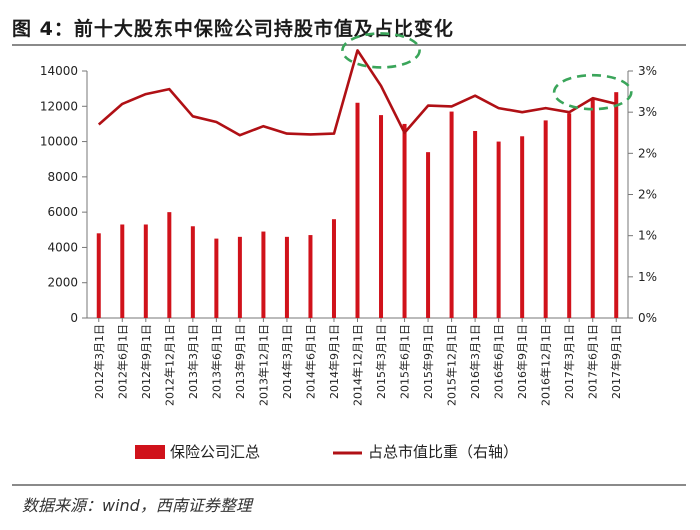 Image resolution: width=700 pixels, height=530 pixels. What do you see at coordinates (62, 247) in the screenshot?
I see `y-left-tick-label: 4000` at bounding box center [62, 247].